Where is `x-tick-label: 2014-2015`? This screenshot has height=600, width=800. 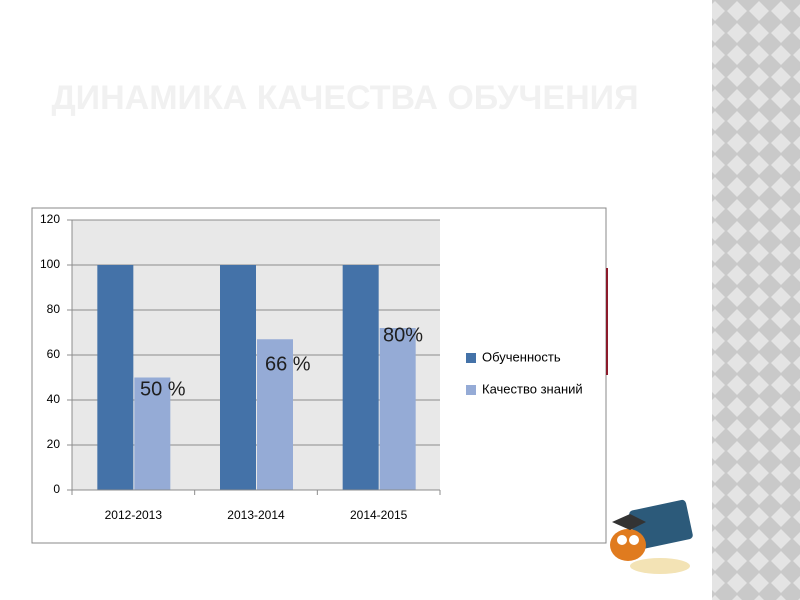 x-tick-label: 2014-2015 is located at coordinates (379, 515).